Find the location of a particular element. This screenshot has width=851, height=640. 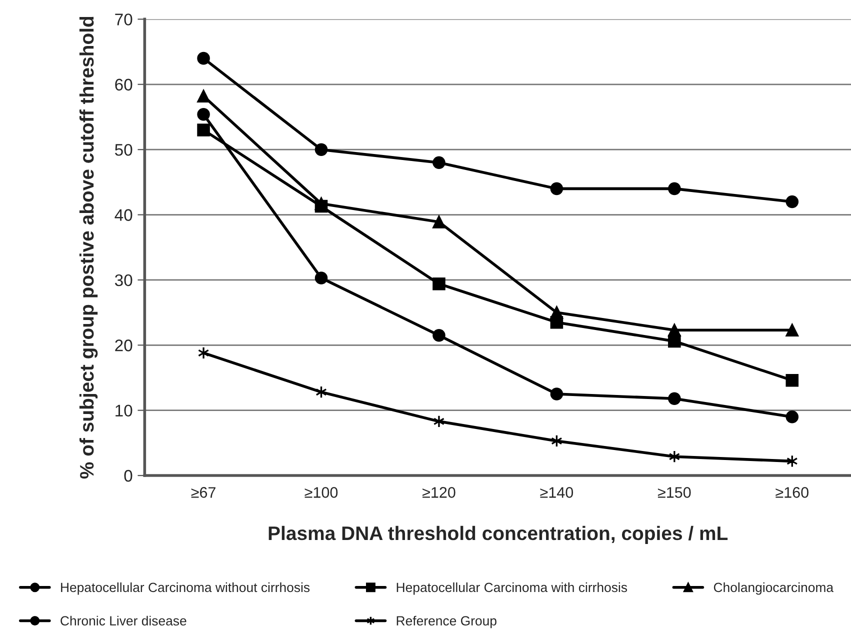

y-tick-label: 60 is located at coordinates (123, 84).